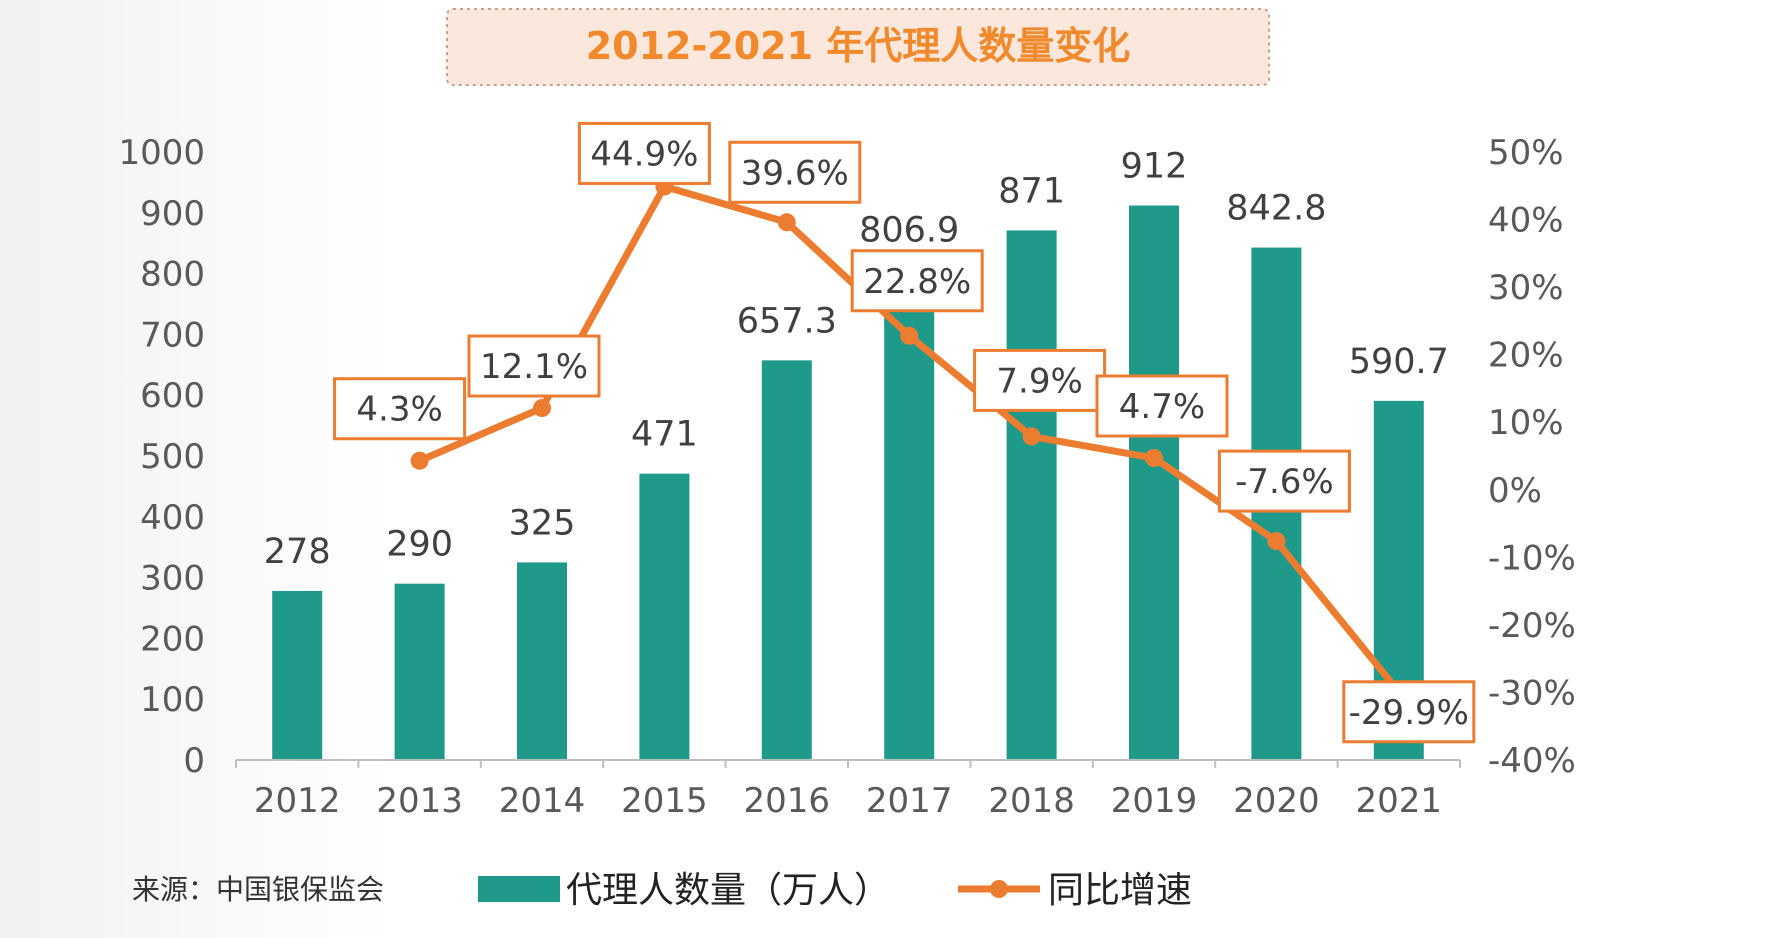 Image resolution: width=1790 pixels, height=938 pixels. What do you see at coordinates (542, 801) in the screenshot?
I see `x-tick-label: 2014` at bounding box center [542, 801].